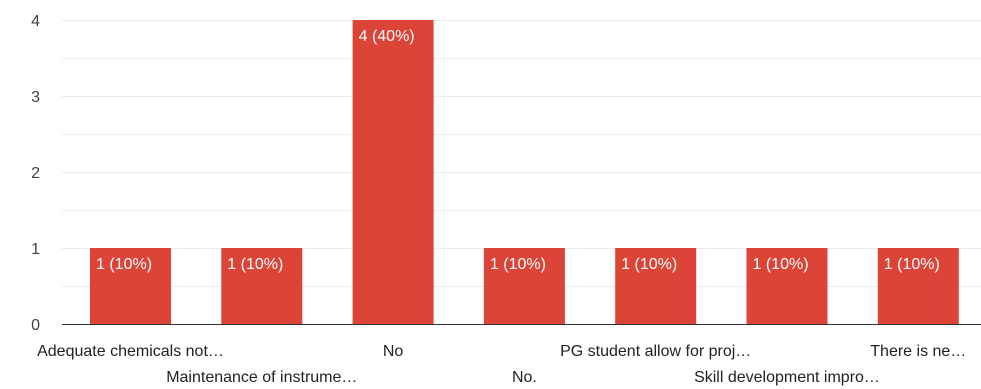 The height and width of the screenshot is (389, 981). I want to click on y-tick-label: 2, so click(35, 173).